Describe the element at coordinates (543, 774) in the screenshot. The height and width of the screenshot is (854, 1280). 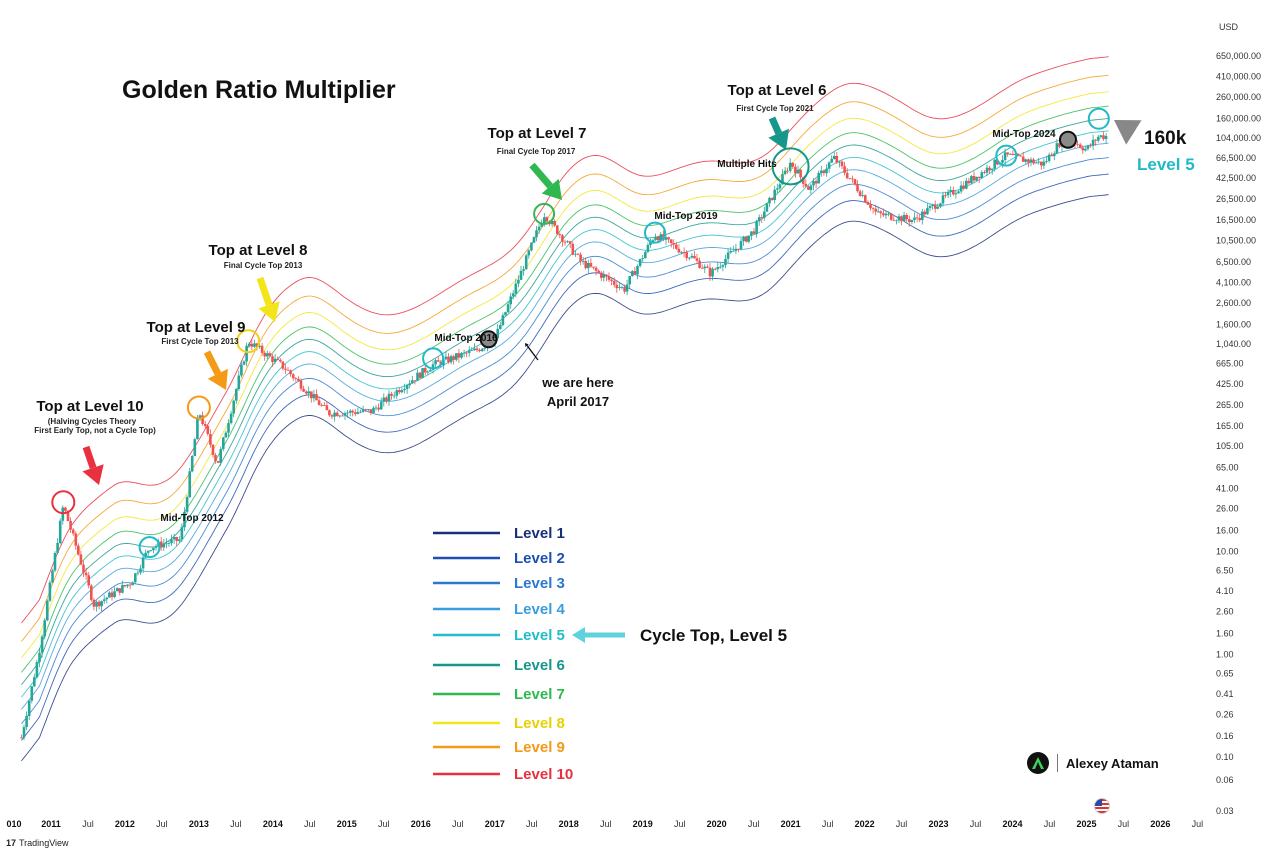
I see `legend-label: Level 10` at that location.